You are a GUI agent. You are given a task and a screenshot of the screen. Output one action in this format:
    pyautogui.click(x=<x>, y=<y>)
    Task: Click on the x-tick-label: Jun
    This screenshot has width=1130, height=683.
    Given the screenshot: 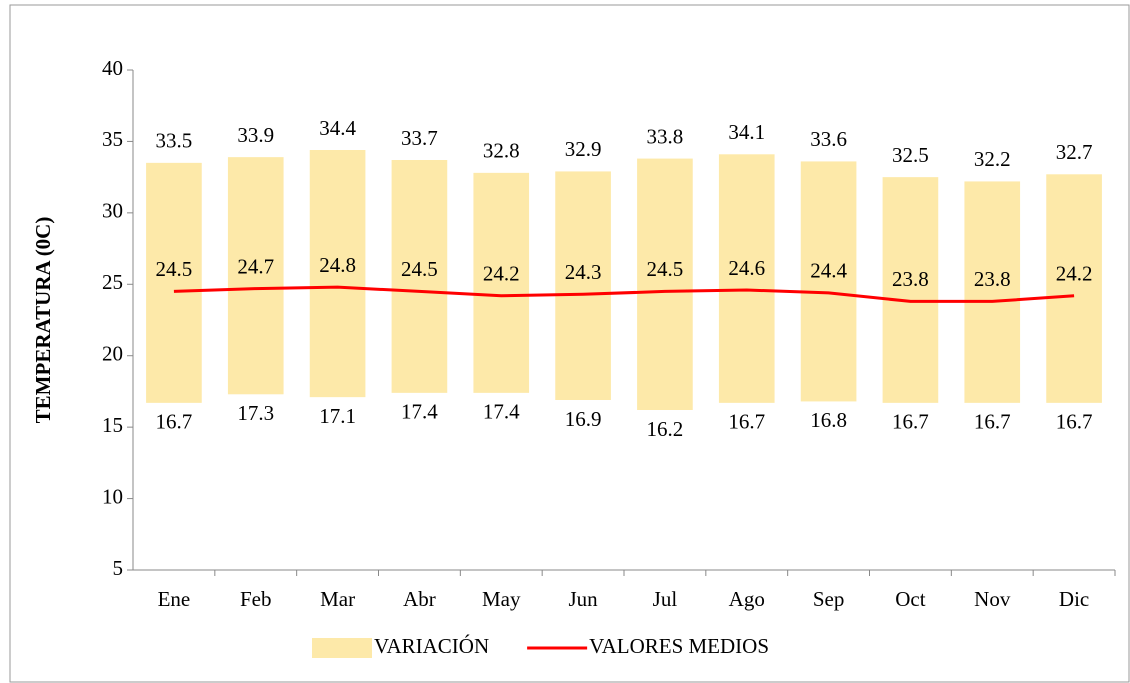 What is the action you would take?
    pyautogui.click(x=583, y=599)
    